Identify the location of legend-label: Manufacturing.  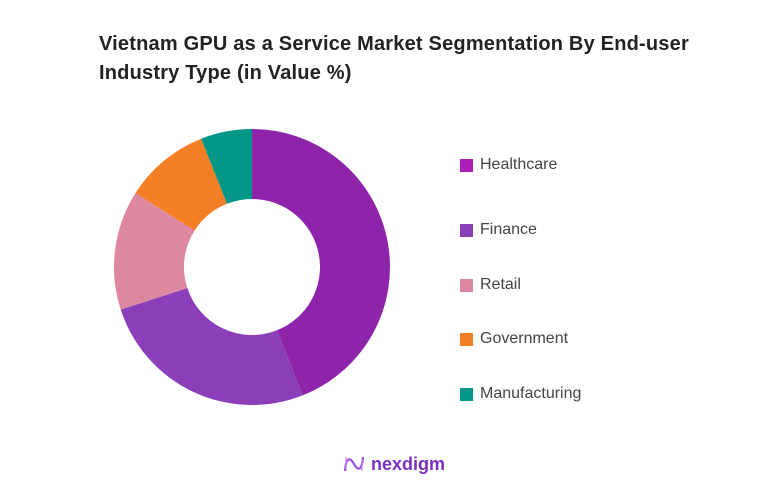
(531, 393).